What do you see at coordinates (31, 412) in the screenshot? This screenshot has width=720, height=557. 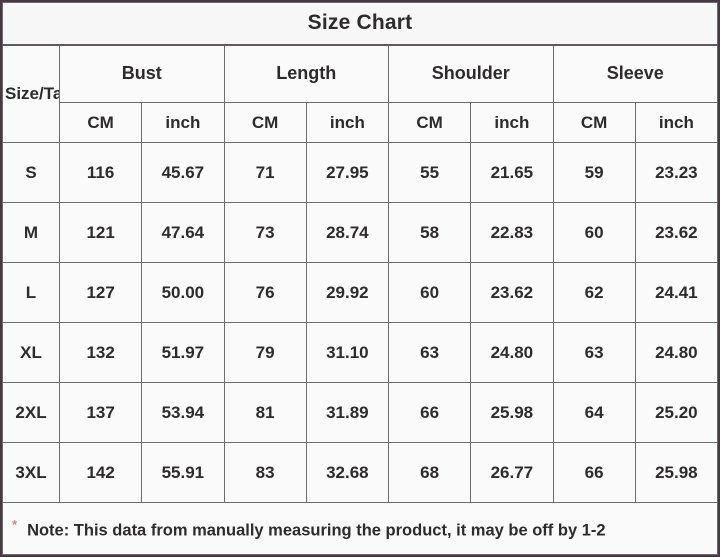 I see `size-label: 2XL` at bounding box center [31, 412].